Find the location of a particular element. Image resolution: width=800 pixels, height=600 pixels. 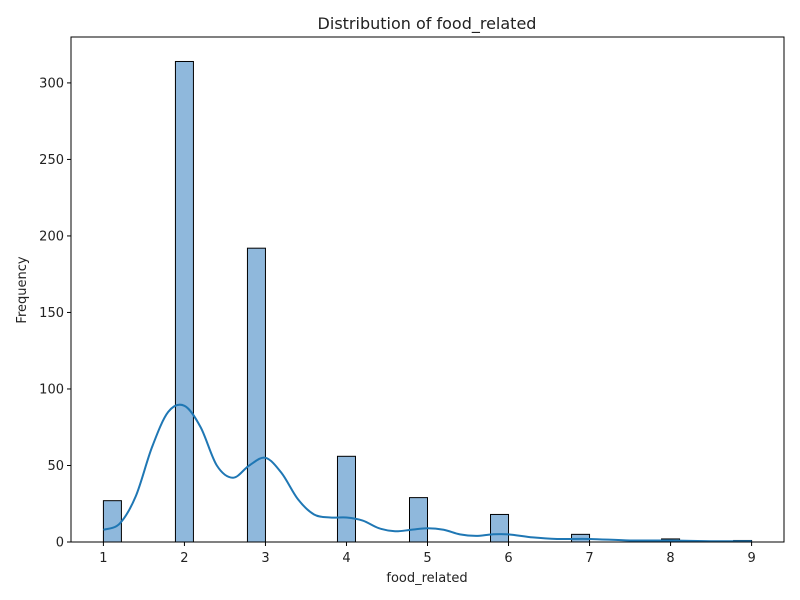

y-tick-label: 200 is located at coordinates (51, 236).